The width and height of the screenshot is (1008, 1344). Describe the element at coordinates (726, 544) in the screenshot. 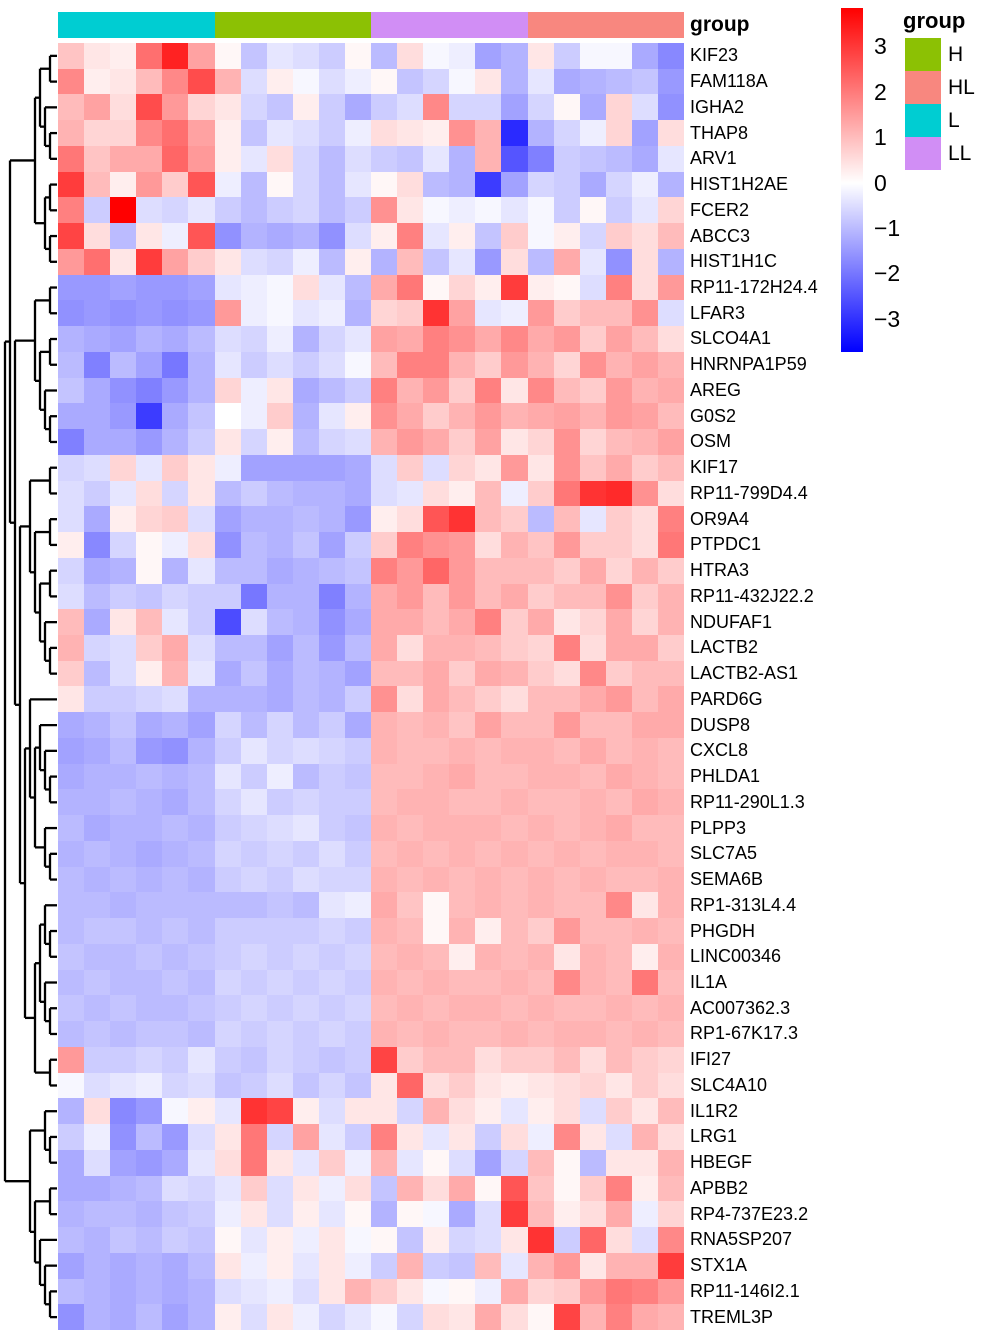

I see `gene-label: PTPDC1` at that location.